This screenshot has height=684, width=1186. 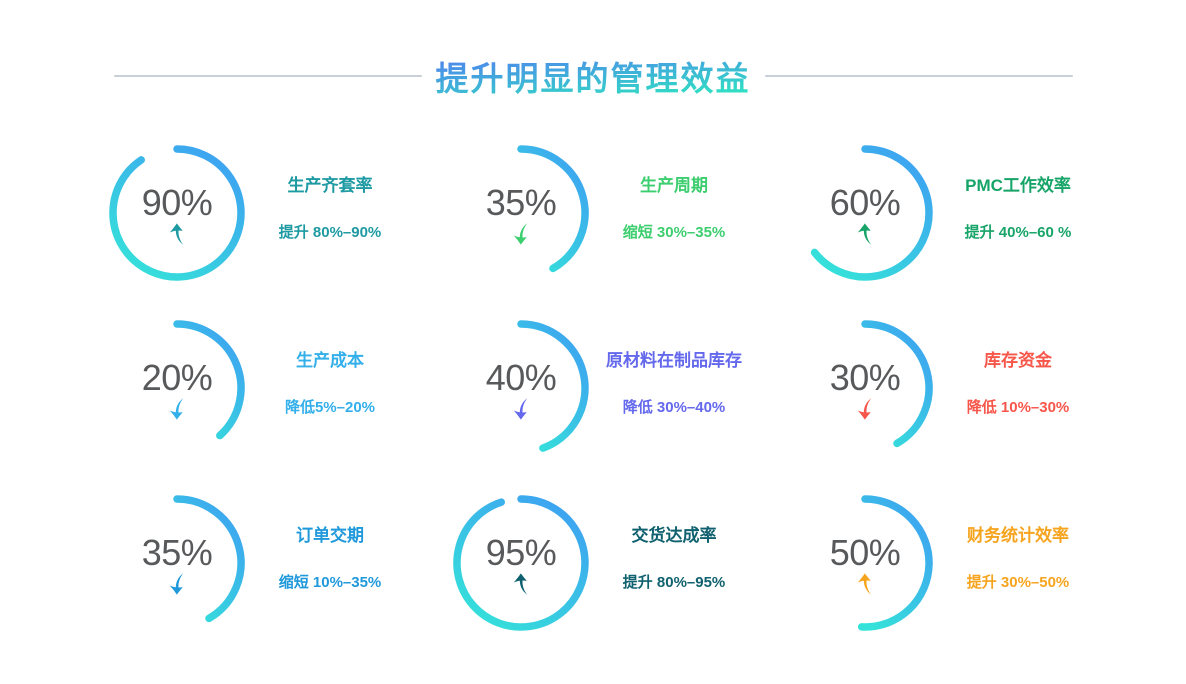 I want to click on gauge-ring: 50%, so click(x=865, y=563).